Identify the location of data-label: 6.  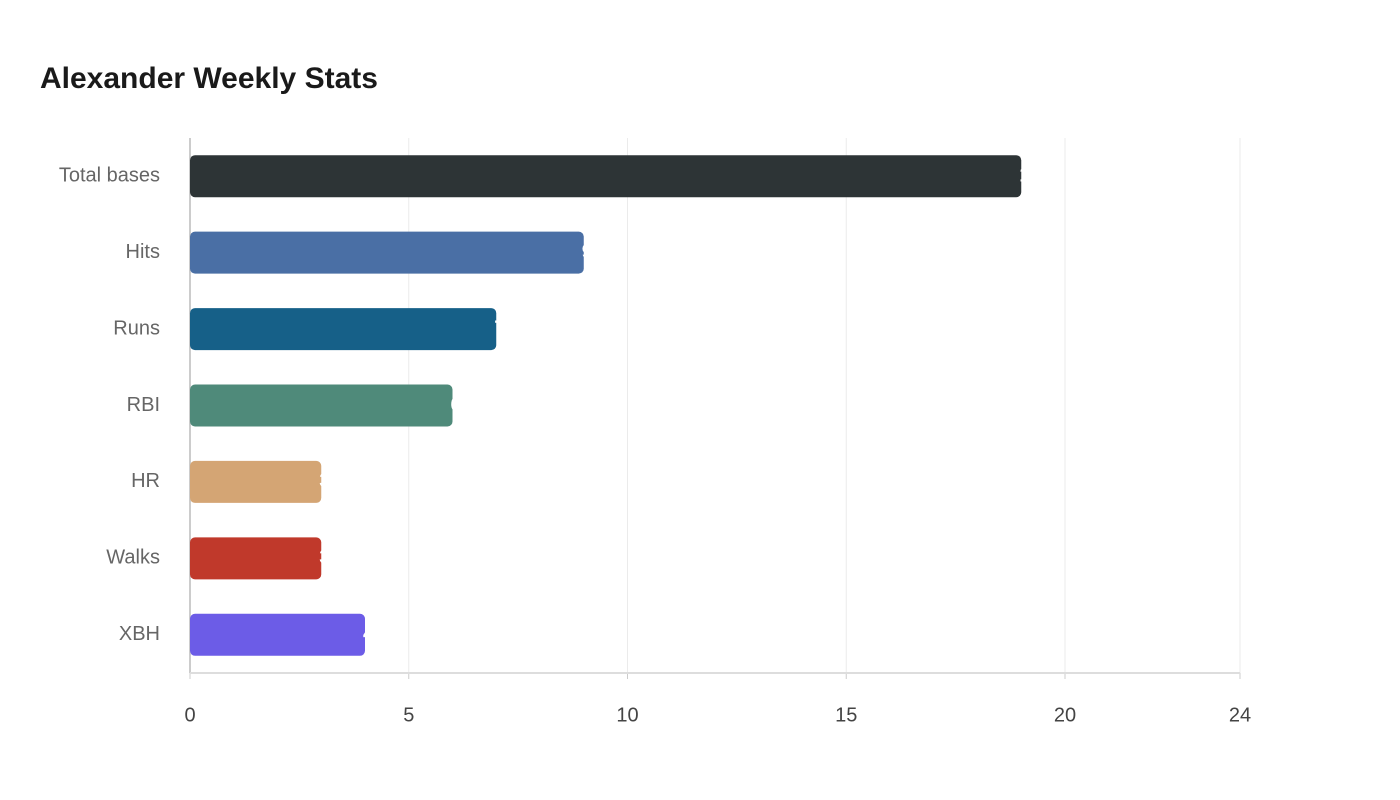
(456, 405).